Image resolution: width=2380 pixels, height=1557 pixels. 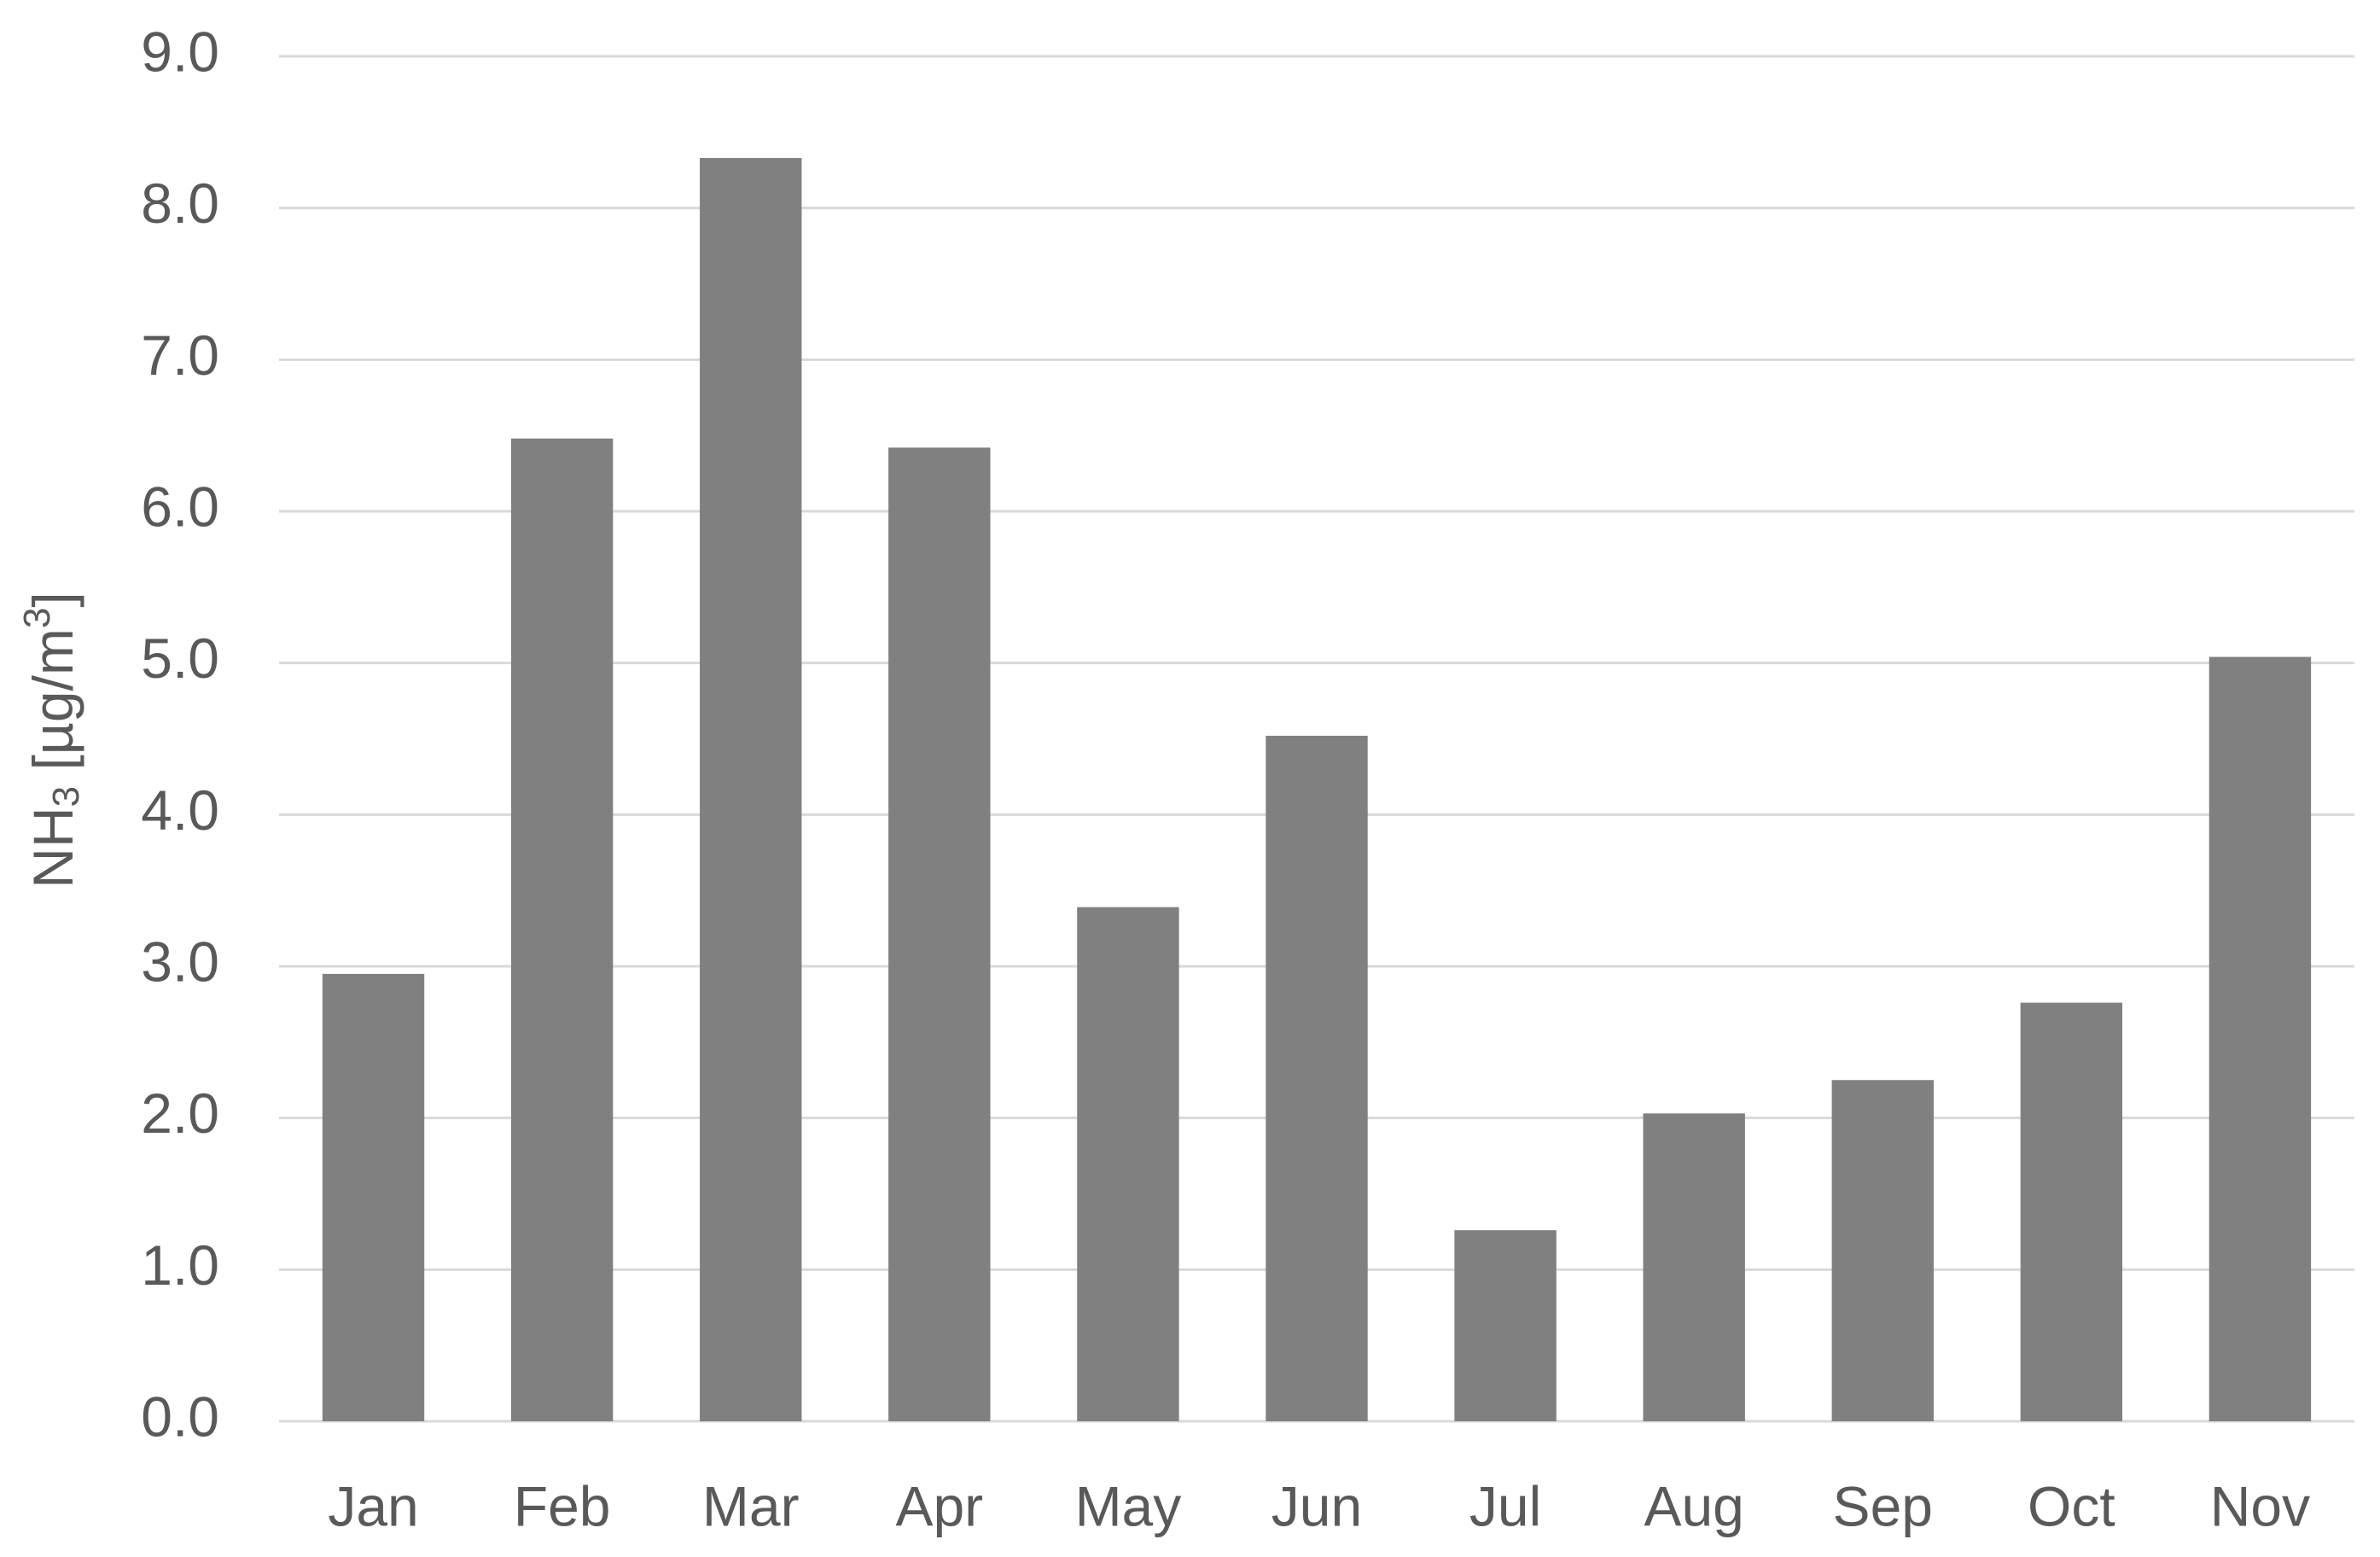 What do you see at coordinates (180, 203) in the screenshot?
I see `y-tick-label: 8.0` at bounding box center [180, 203].